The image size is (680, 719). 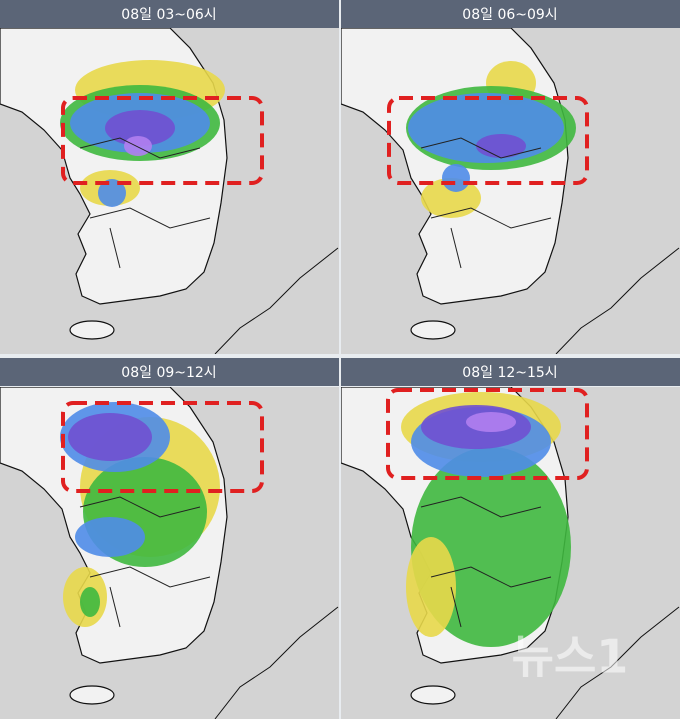 I want to click on panel-title: 08일 06~09시, so click(x=509, y=15).